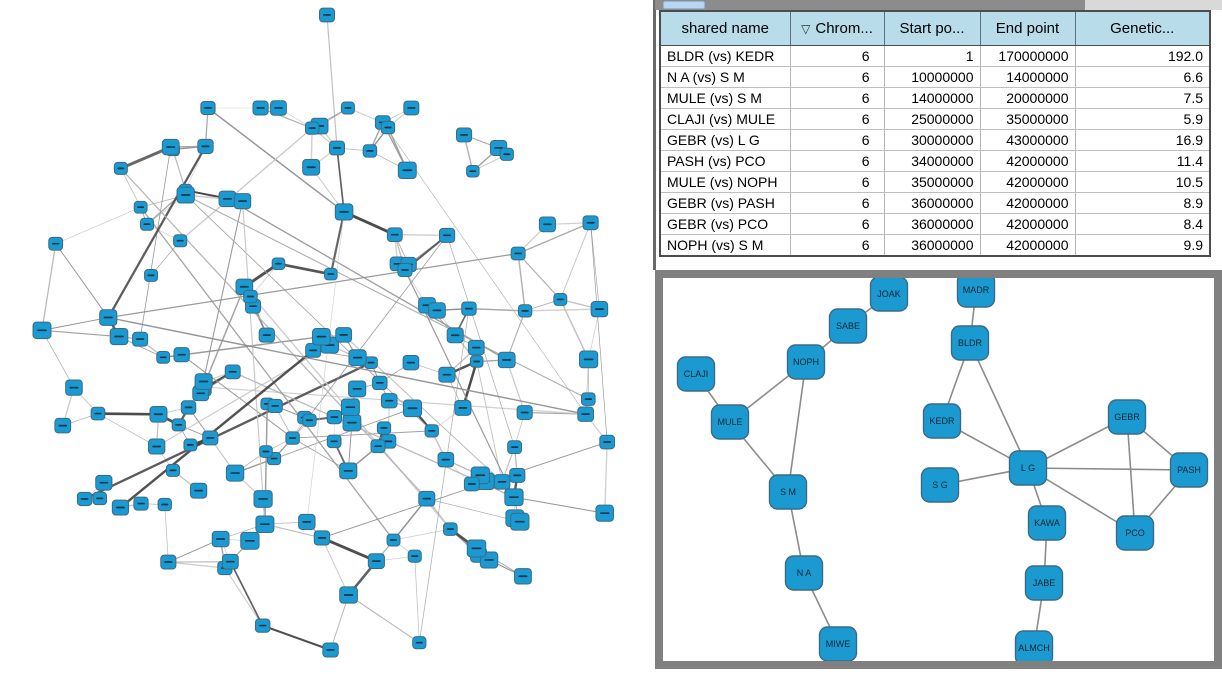  What do you see at coordinates (804, 573) in the screenshot?
I see `subnetwork-node-na: N A` at bounding box center [804, 573].